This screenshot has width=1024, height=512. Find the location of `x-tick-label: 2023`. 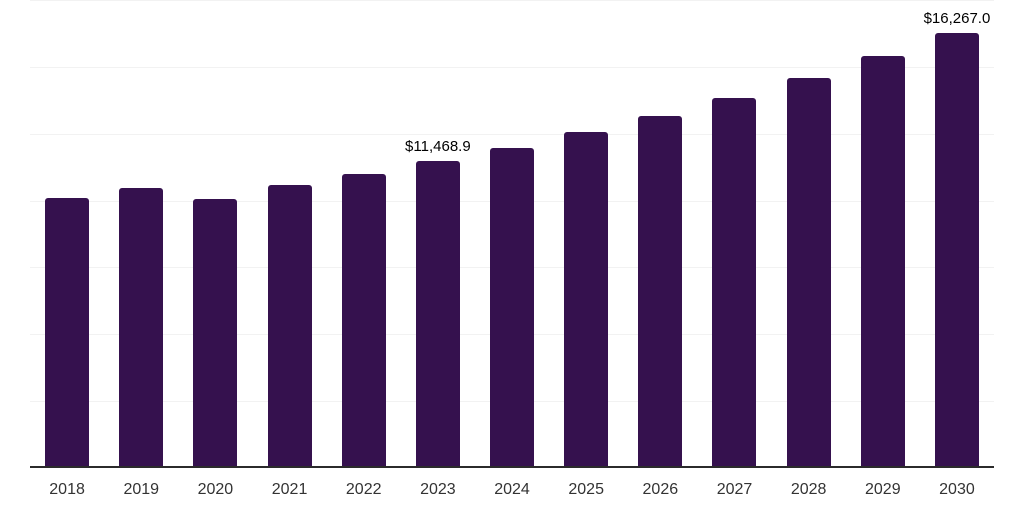

x-tick-label: 2023 is located at coordinates (438, 489).